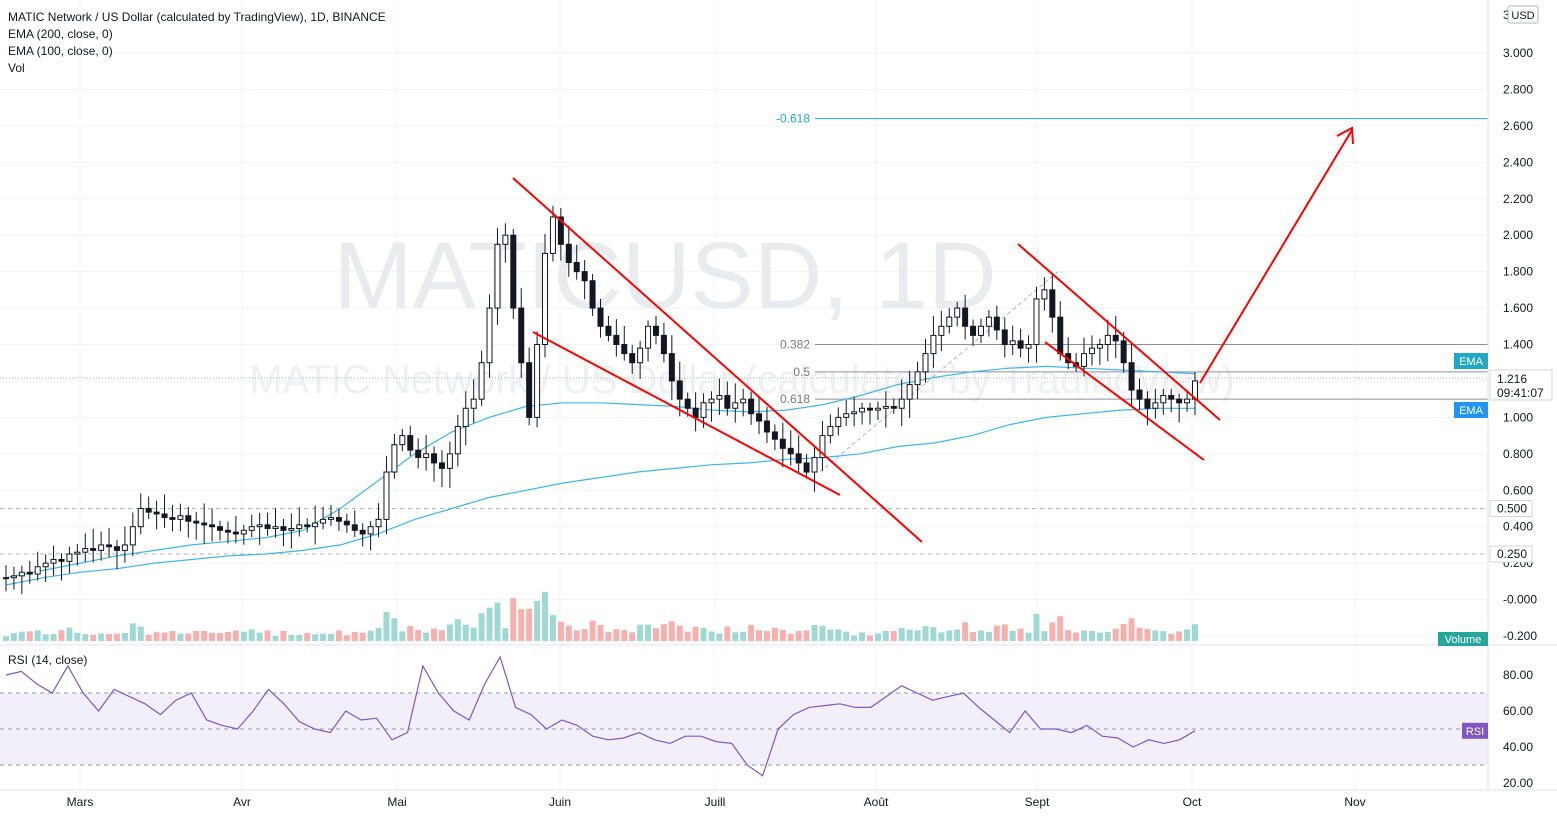 This screenshot has height=821, width=1557. What do you see at coordinates (396, 802) in the screenshot?
I see `month-label: Mai` at bounding box center [396, 802].